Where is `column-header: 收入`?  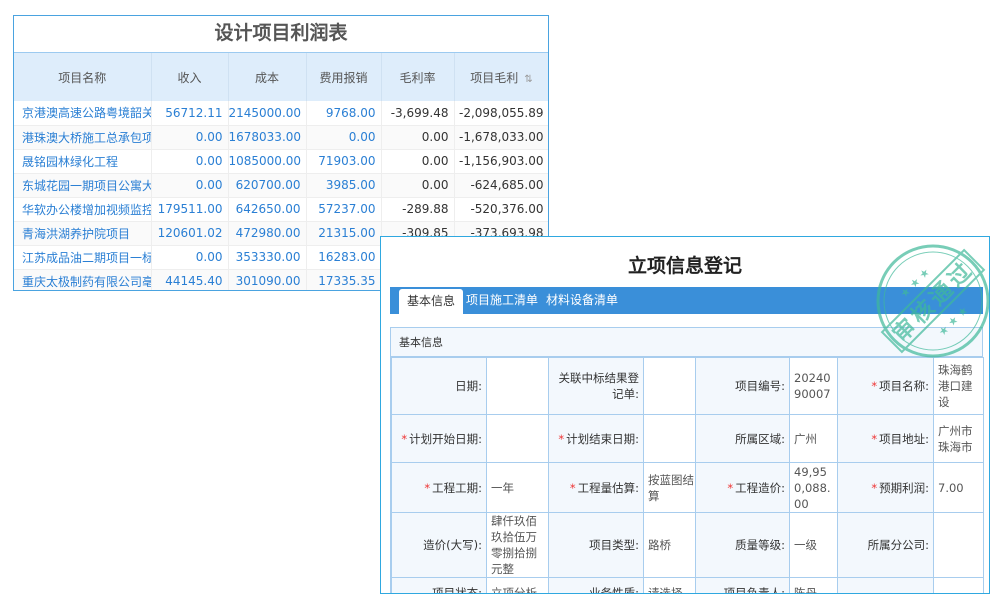
column-header: 收入 is located at coordinates (190, 77).